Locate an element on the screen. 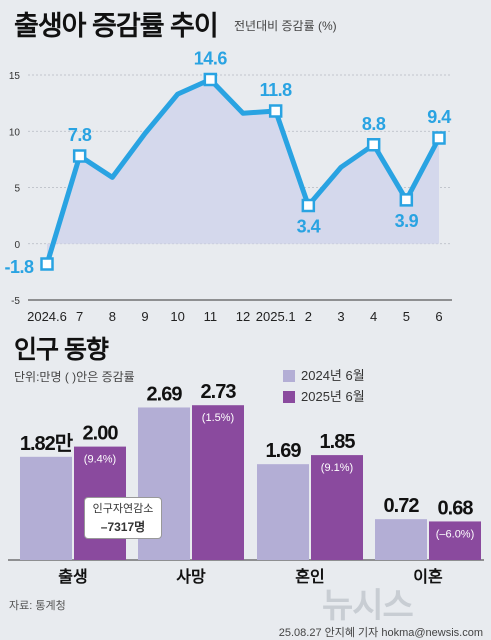 This screenshot has height=640, width=491. natural-decrease-value: –7317명 is located at coordinates (123, 527).